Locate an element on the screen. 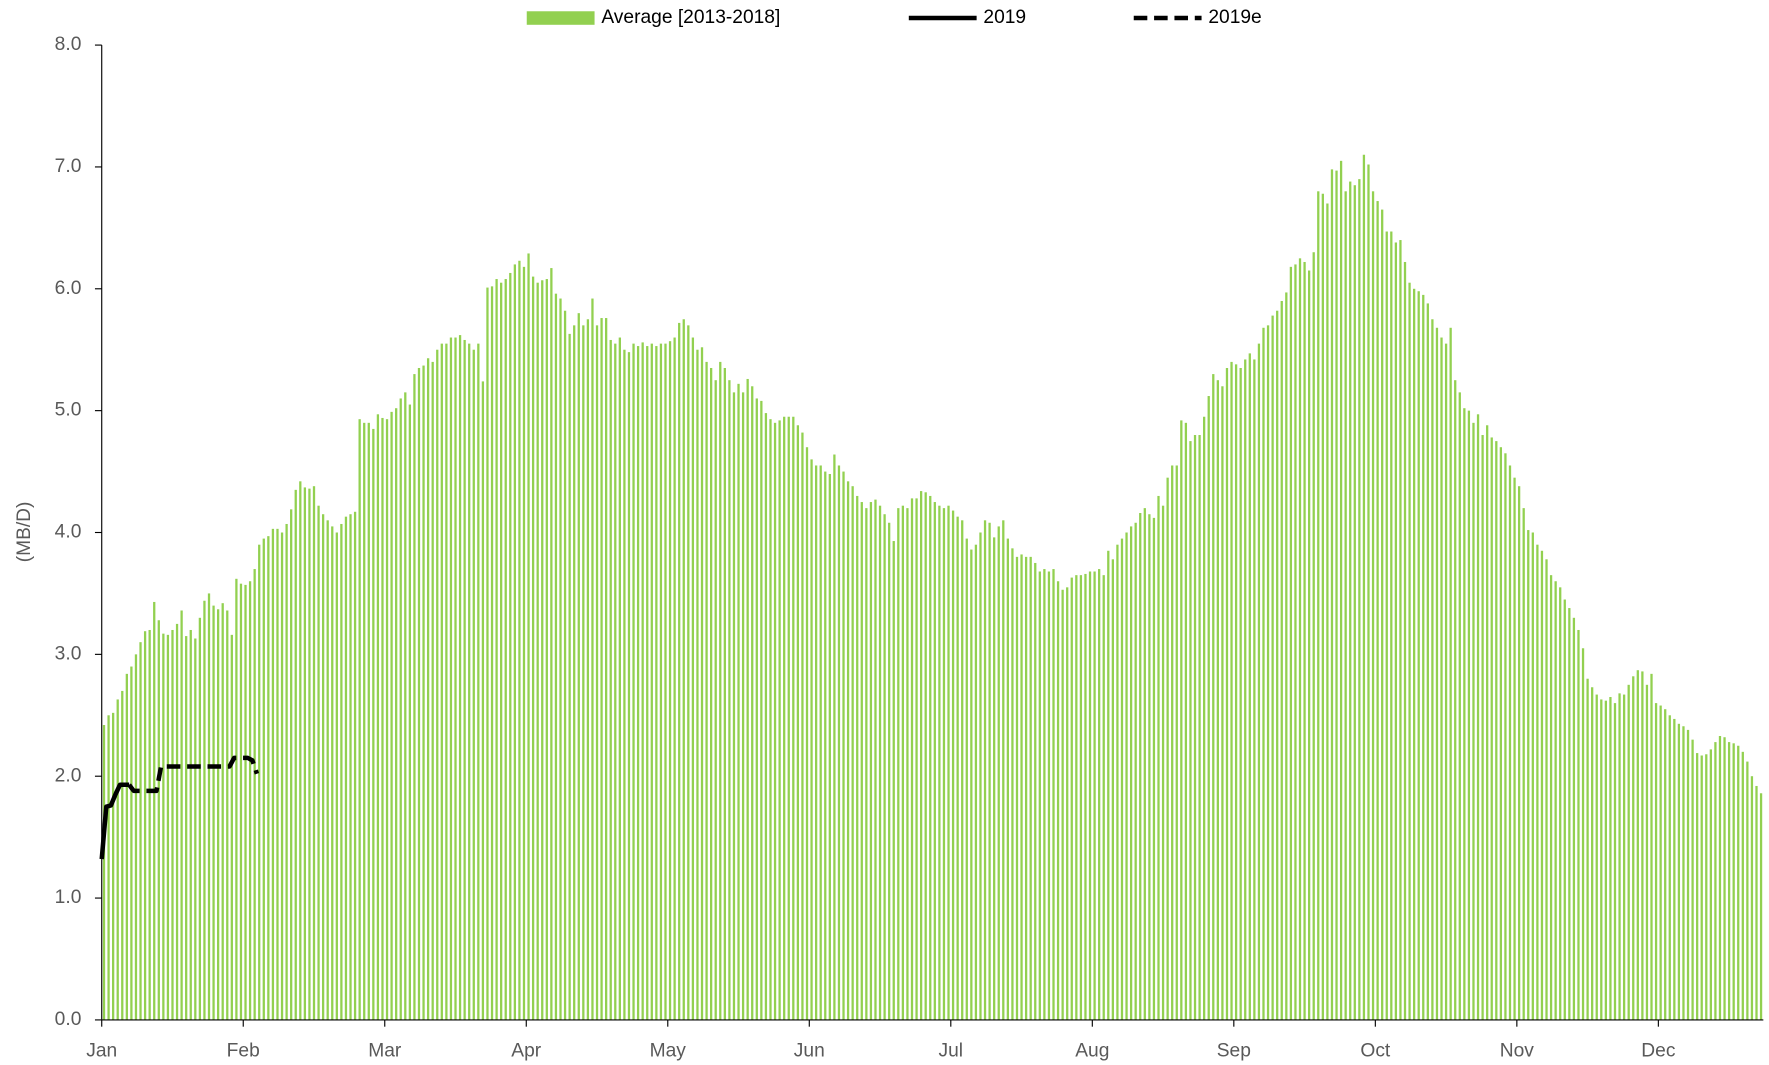 The image size is (1769, 1065). y-tick-label: 7.0 is located at coordinates (68, 166).